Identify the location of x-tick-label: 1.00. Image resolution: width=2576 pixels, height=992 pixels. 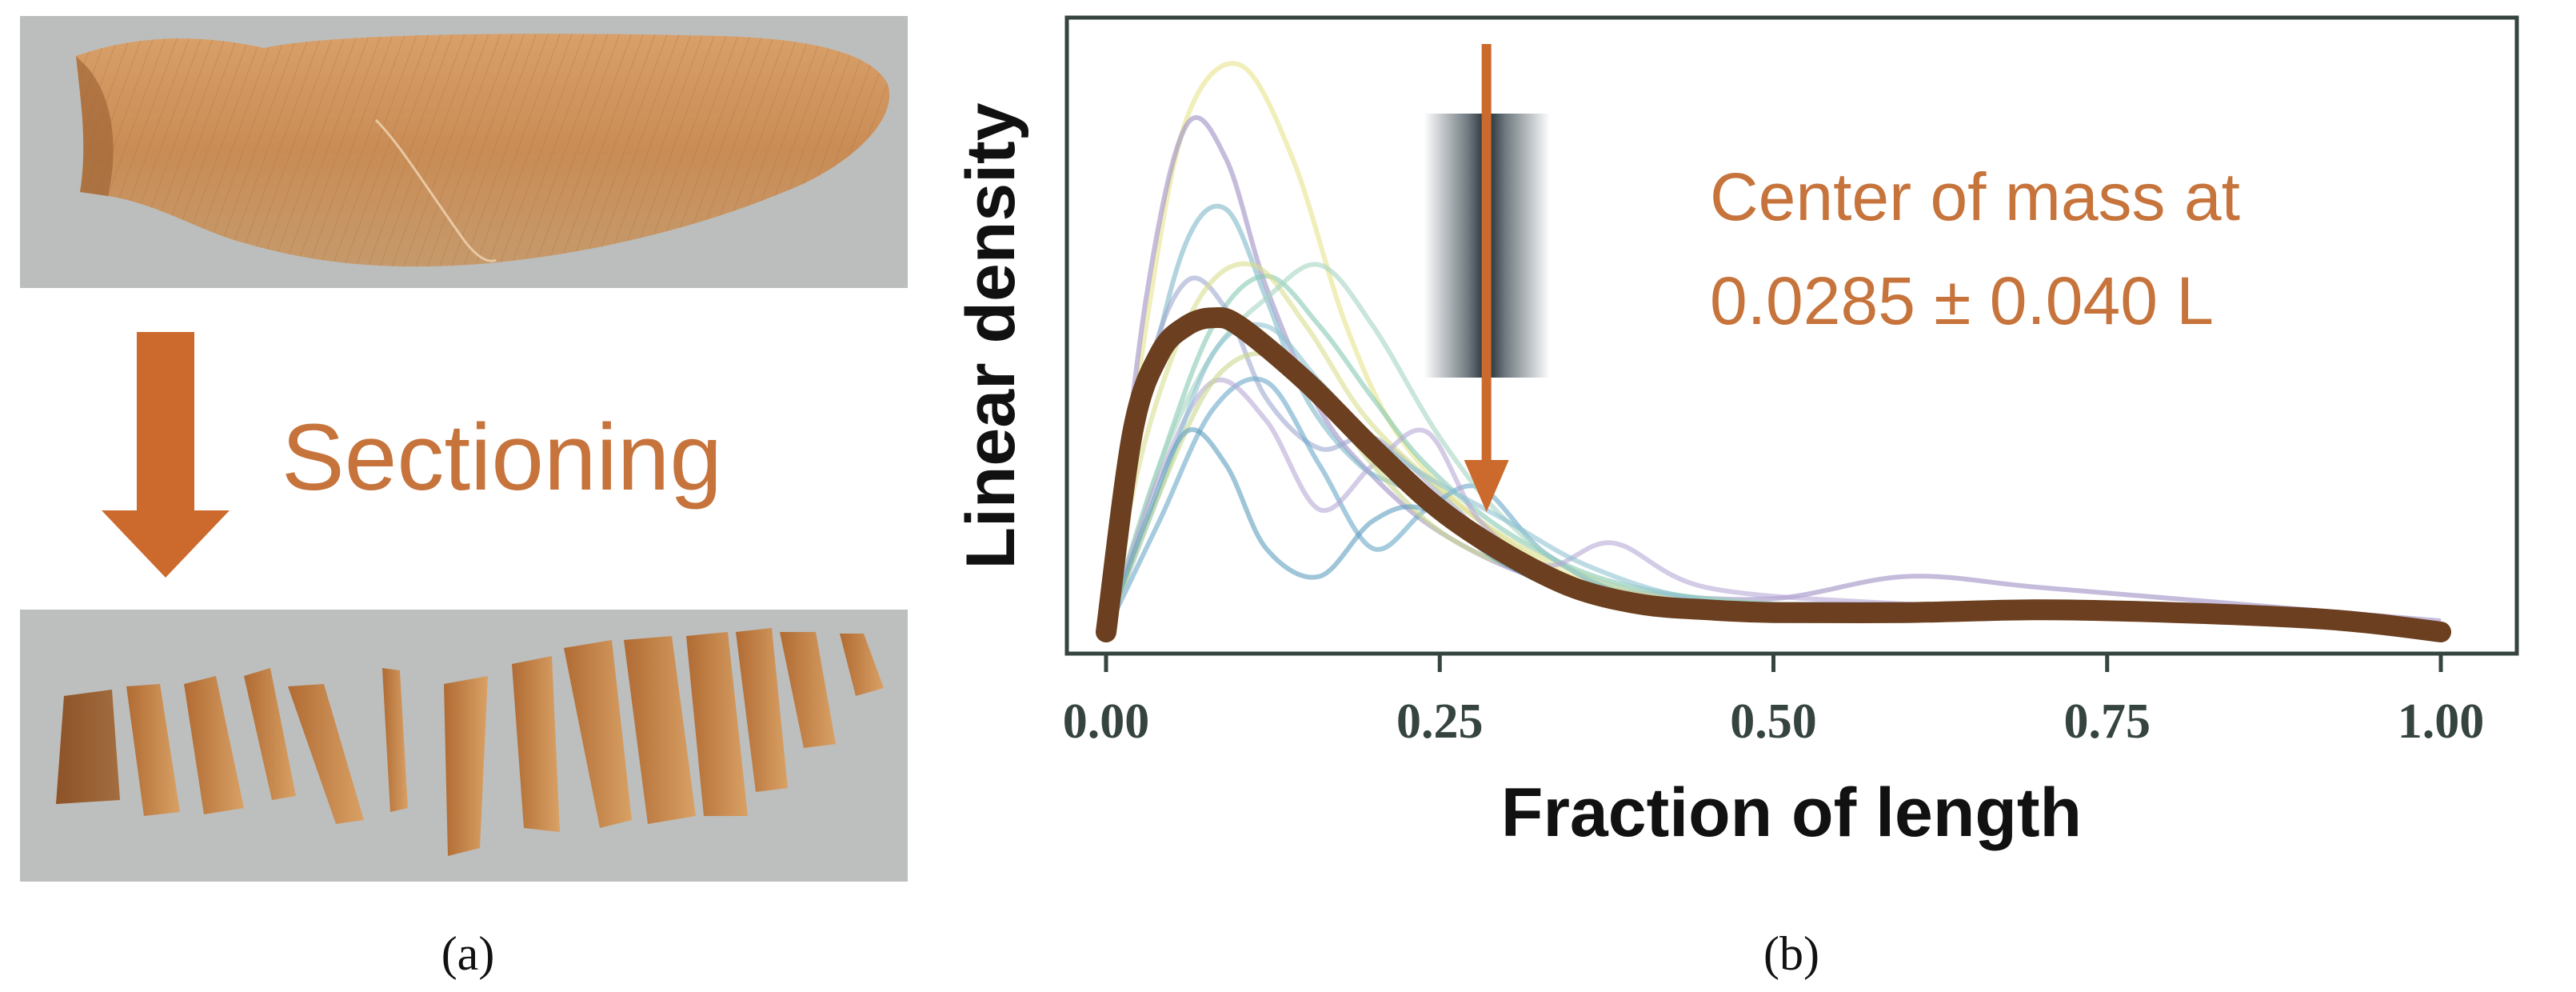
(2441, 721).